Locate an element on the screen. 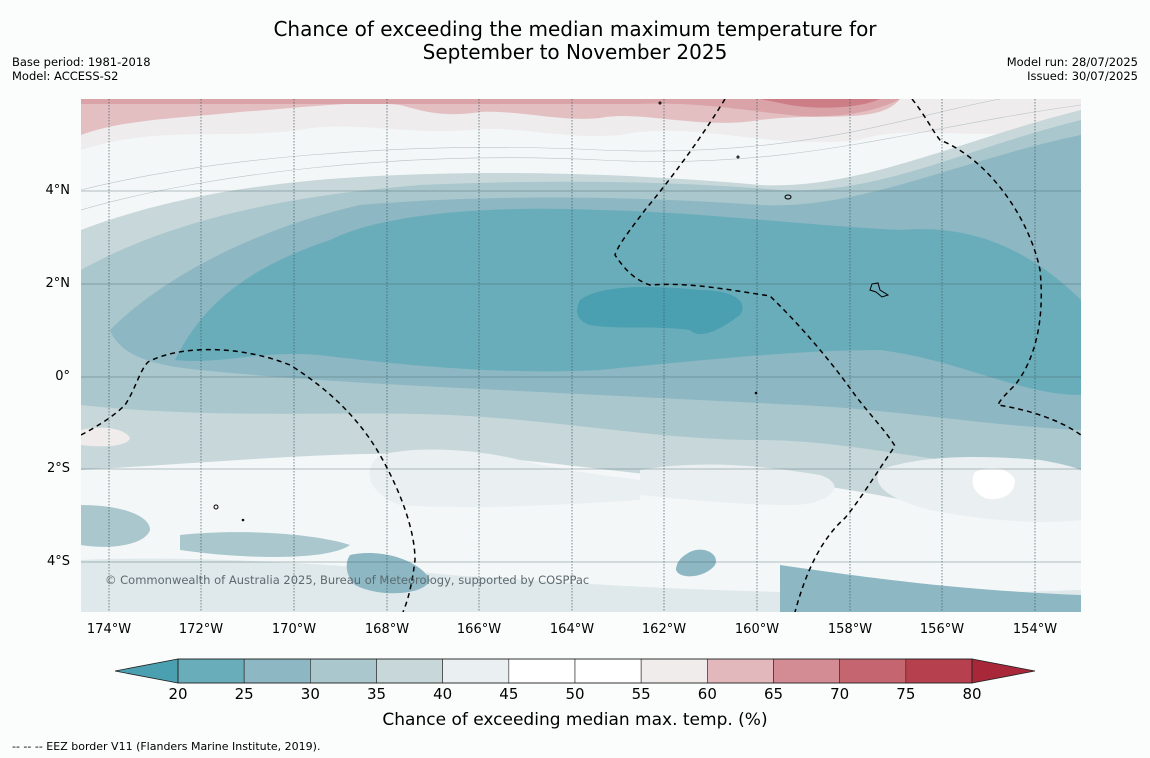 This screenshot has height=758, width=1150. lon-label-154w: 154°W is located at coordinates (1035, 629).